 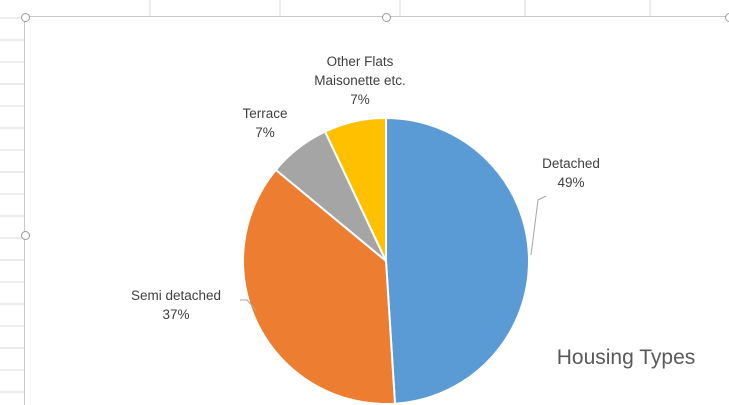 What do you see at coordinates (386, 17) in the screenshot?
I see `resize-handle-top-center` at bounding box center [386, 17].